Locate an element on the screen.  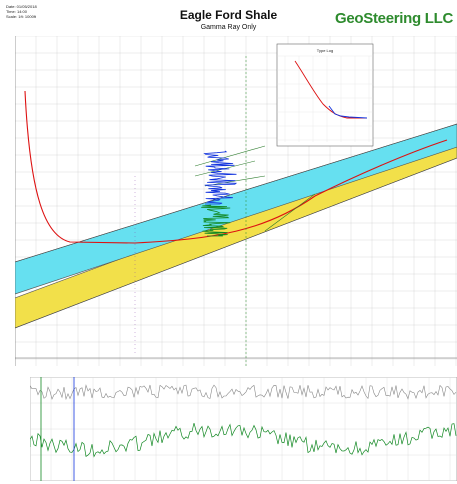
plot-title: Eagle Ford Shale is located at coordinates (228, 15).